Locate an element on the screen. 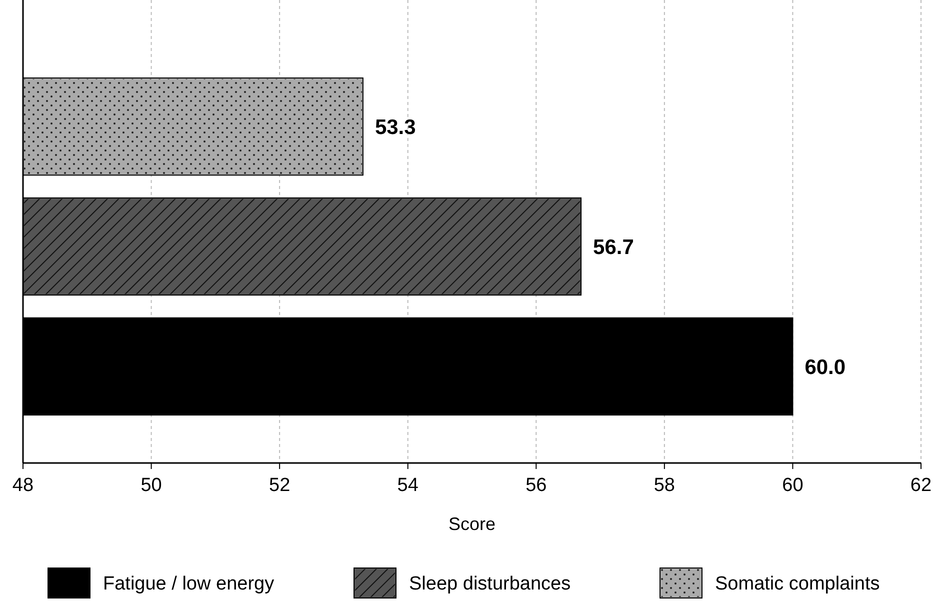 The width and height of the screenshot is (940, 604). x-tick-label: 60 is located at coordinates (793, 485).